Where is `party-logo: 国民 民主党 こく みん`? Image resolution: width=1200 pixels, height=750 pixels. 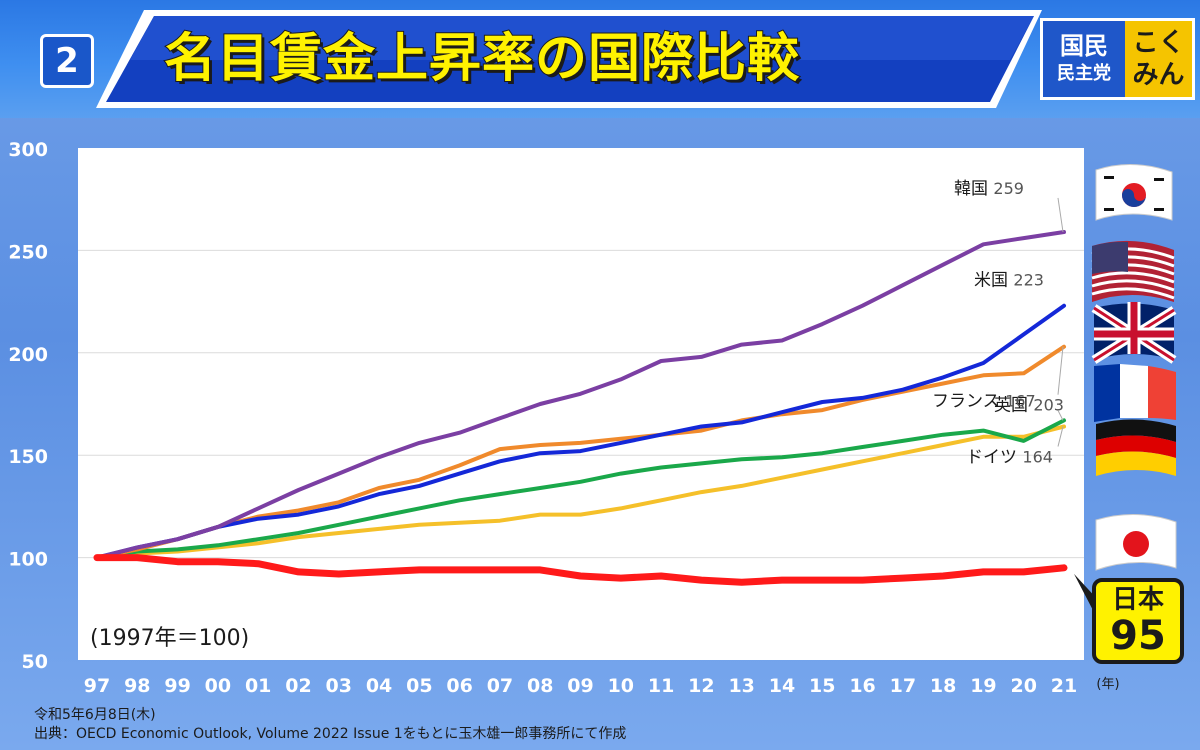 party-logo: 国民 民主党 こく みん is located at coordinates (1117, 59).